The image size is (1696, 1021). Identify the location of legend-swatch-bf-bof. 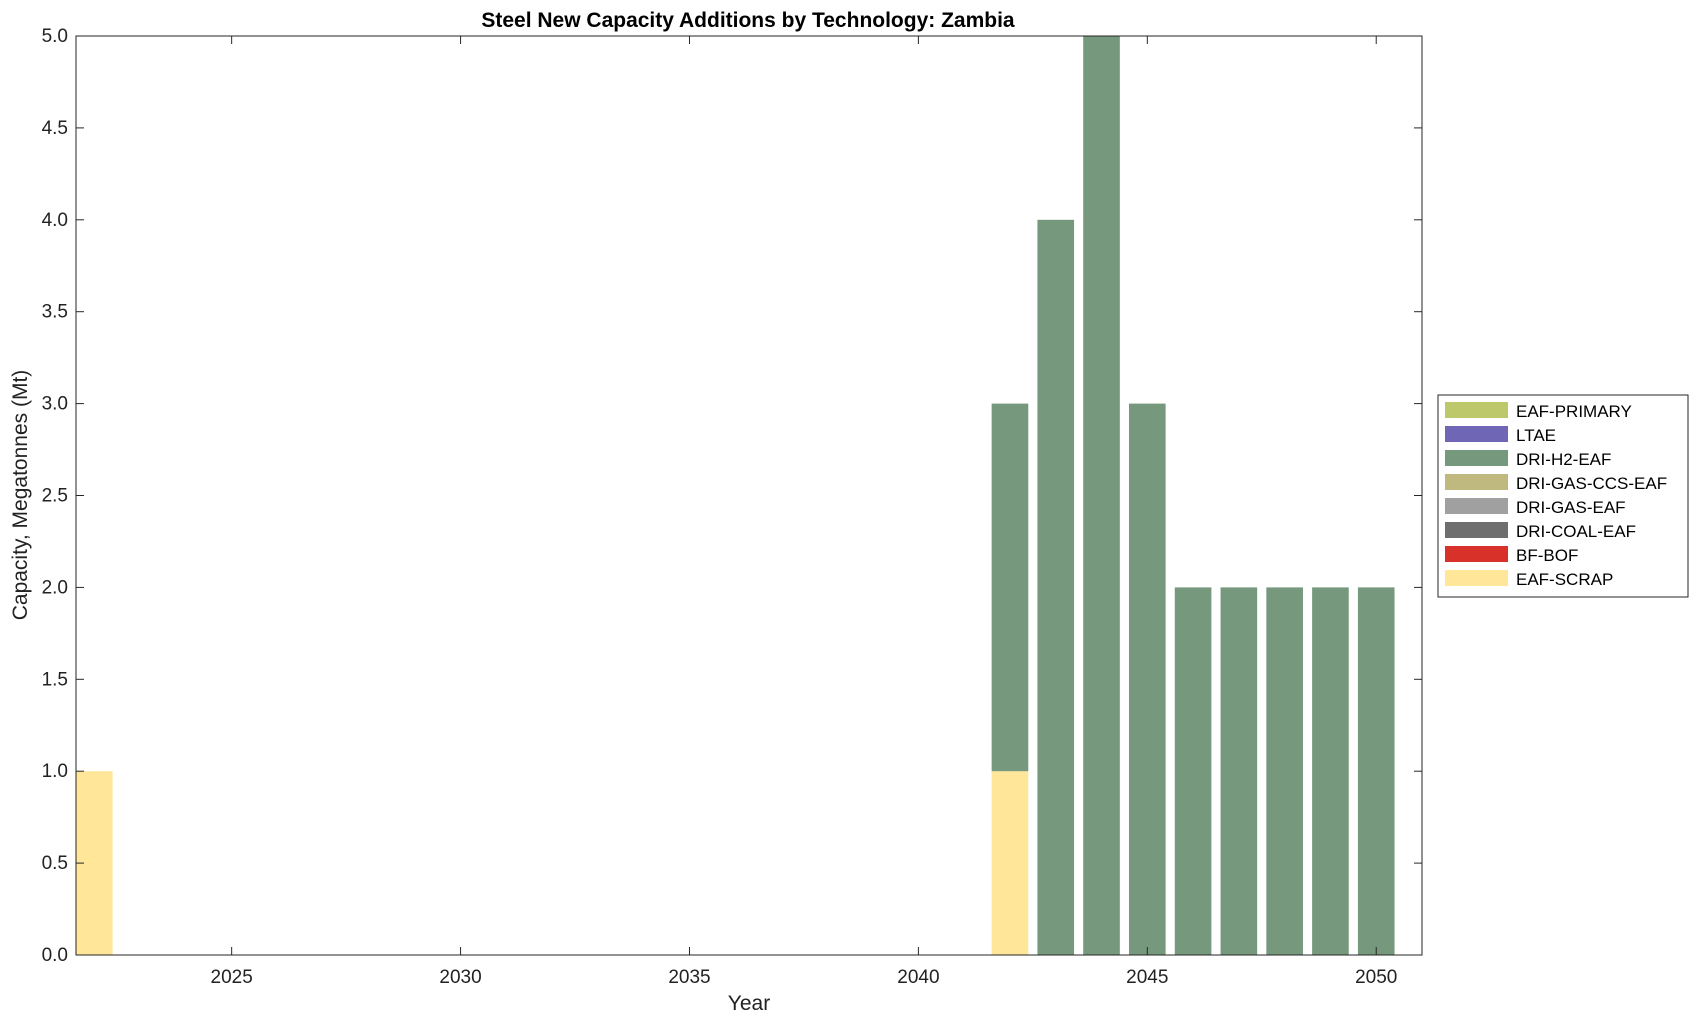
(1476, 554).